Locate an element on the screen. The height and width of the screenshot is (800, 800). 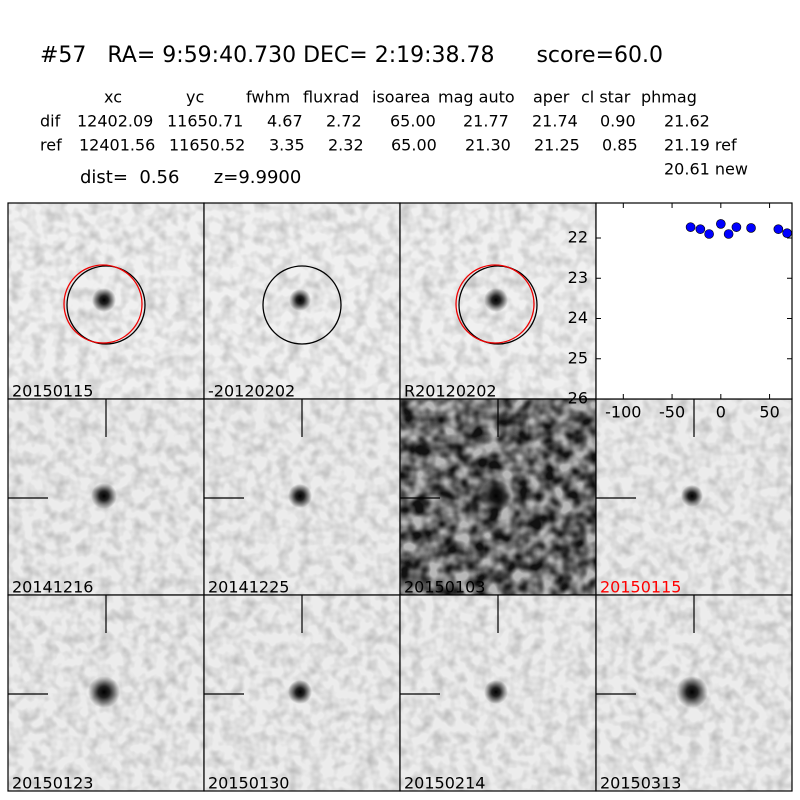
series is located at coordinates (738, 229).